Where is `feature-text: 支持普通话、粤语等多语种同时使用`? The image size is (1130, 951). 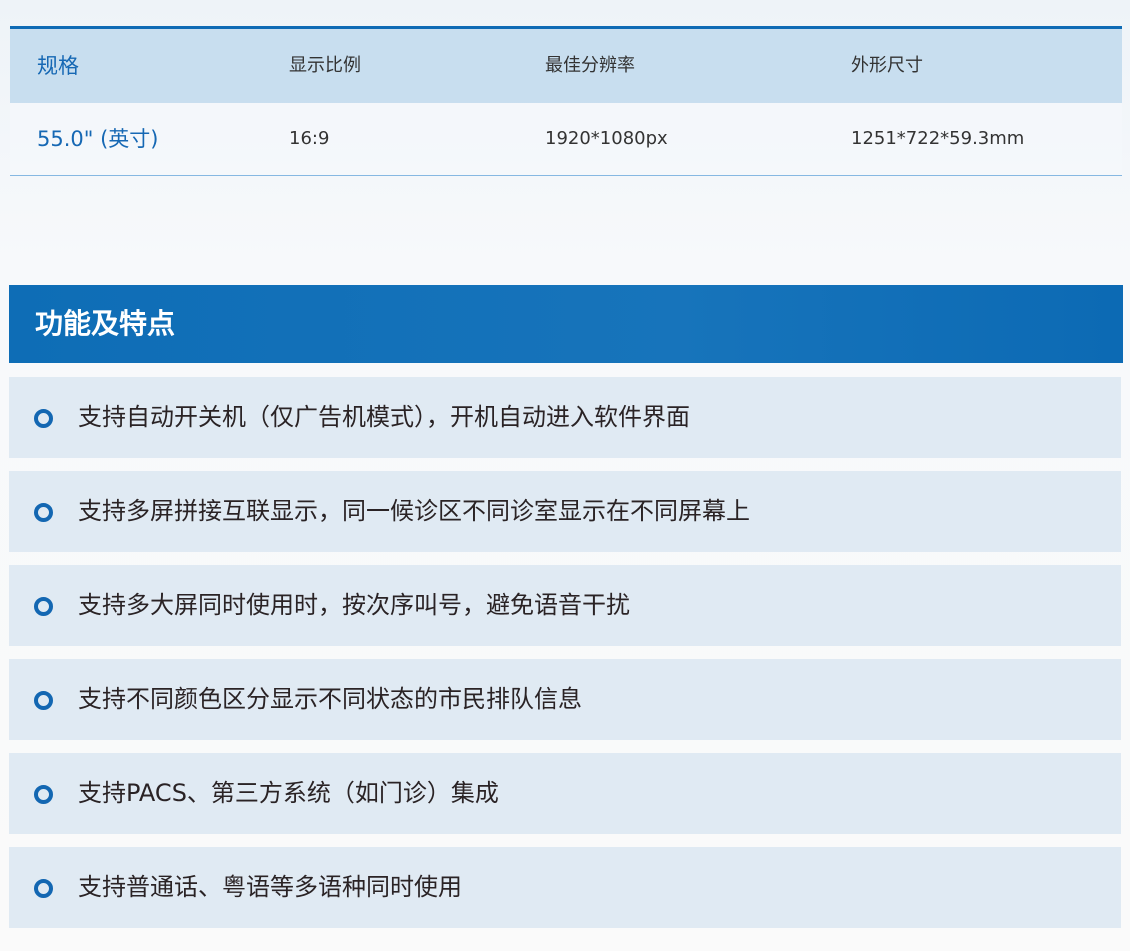
feature-text: 支持普通话、粤语等多语种同时使用 is located at coordinates (270, 887).